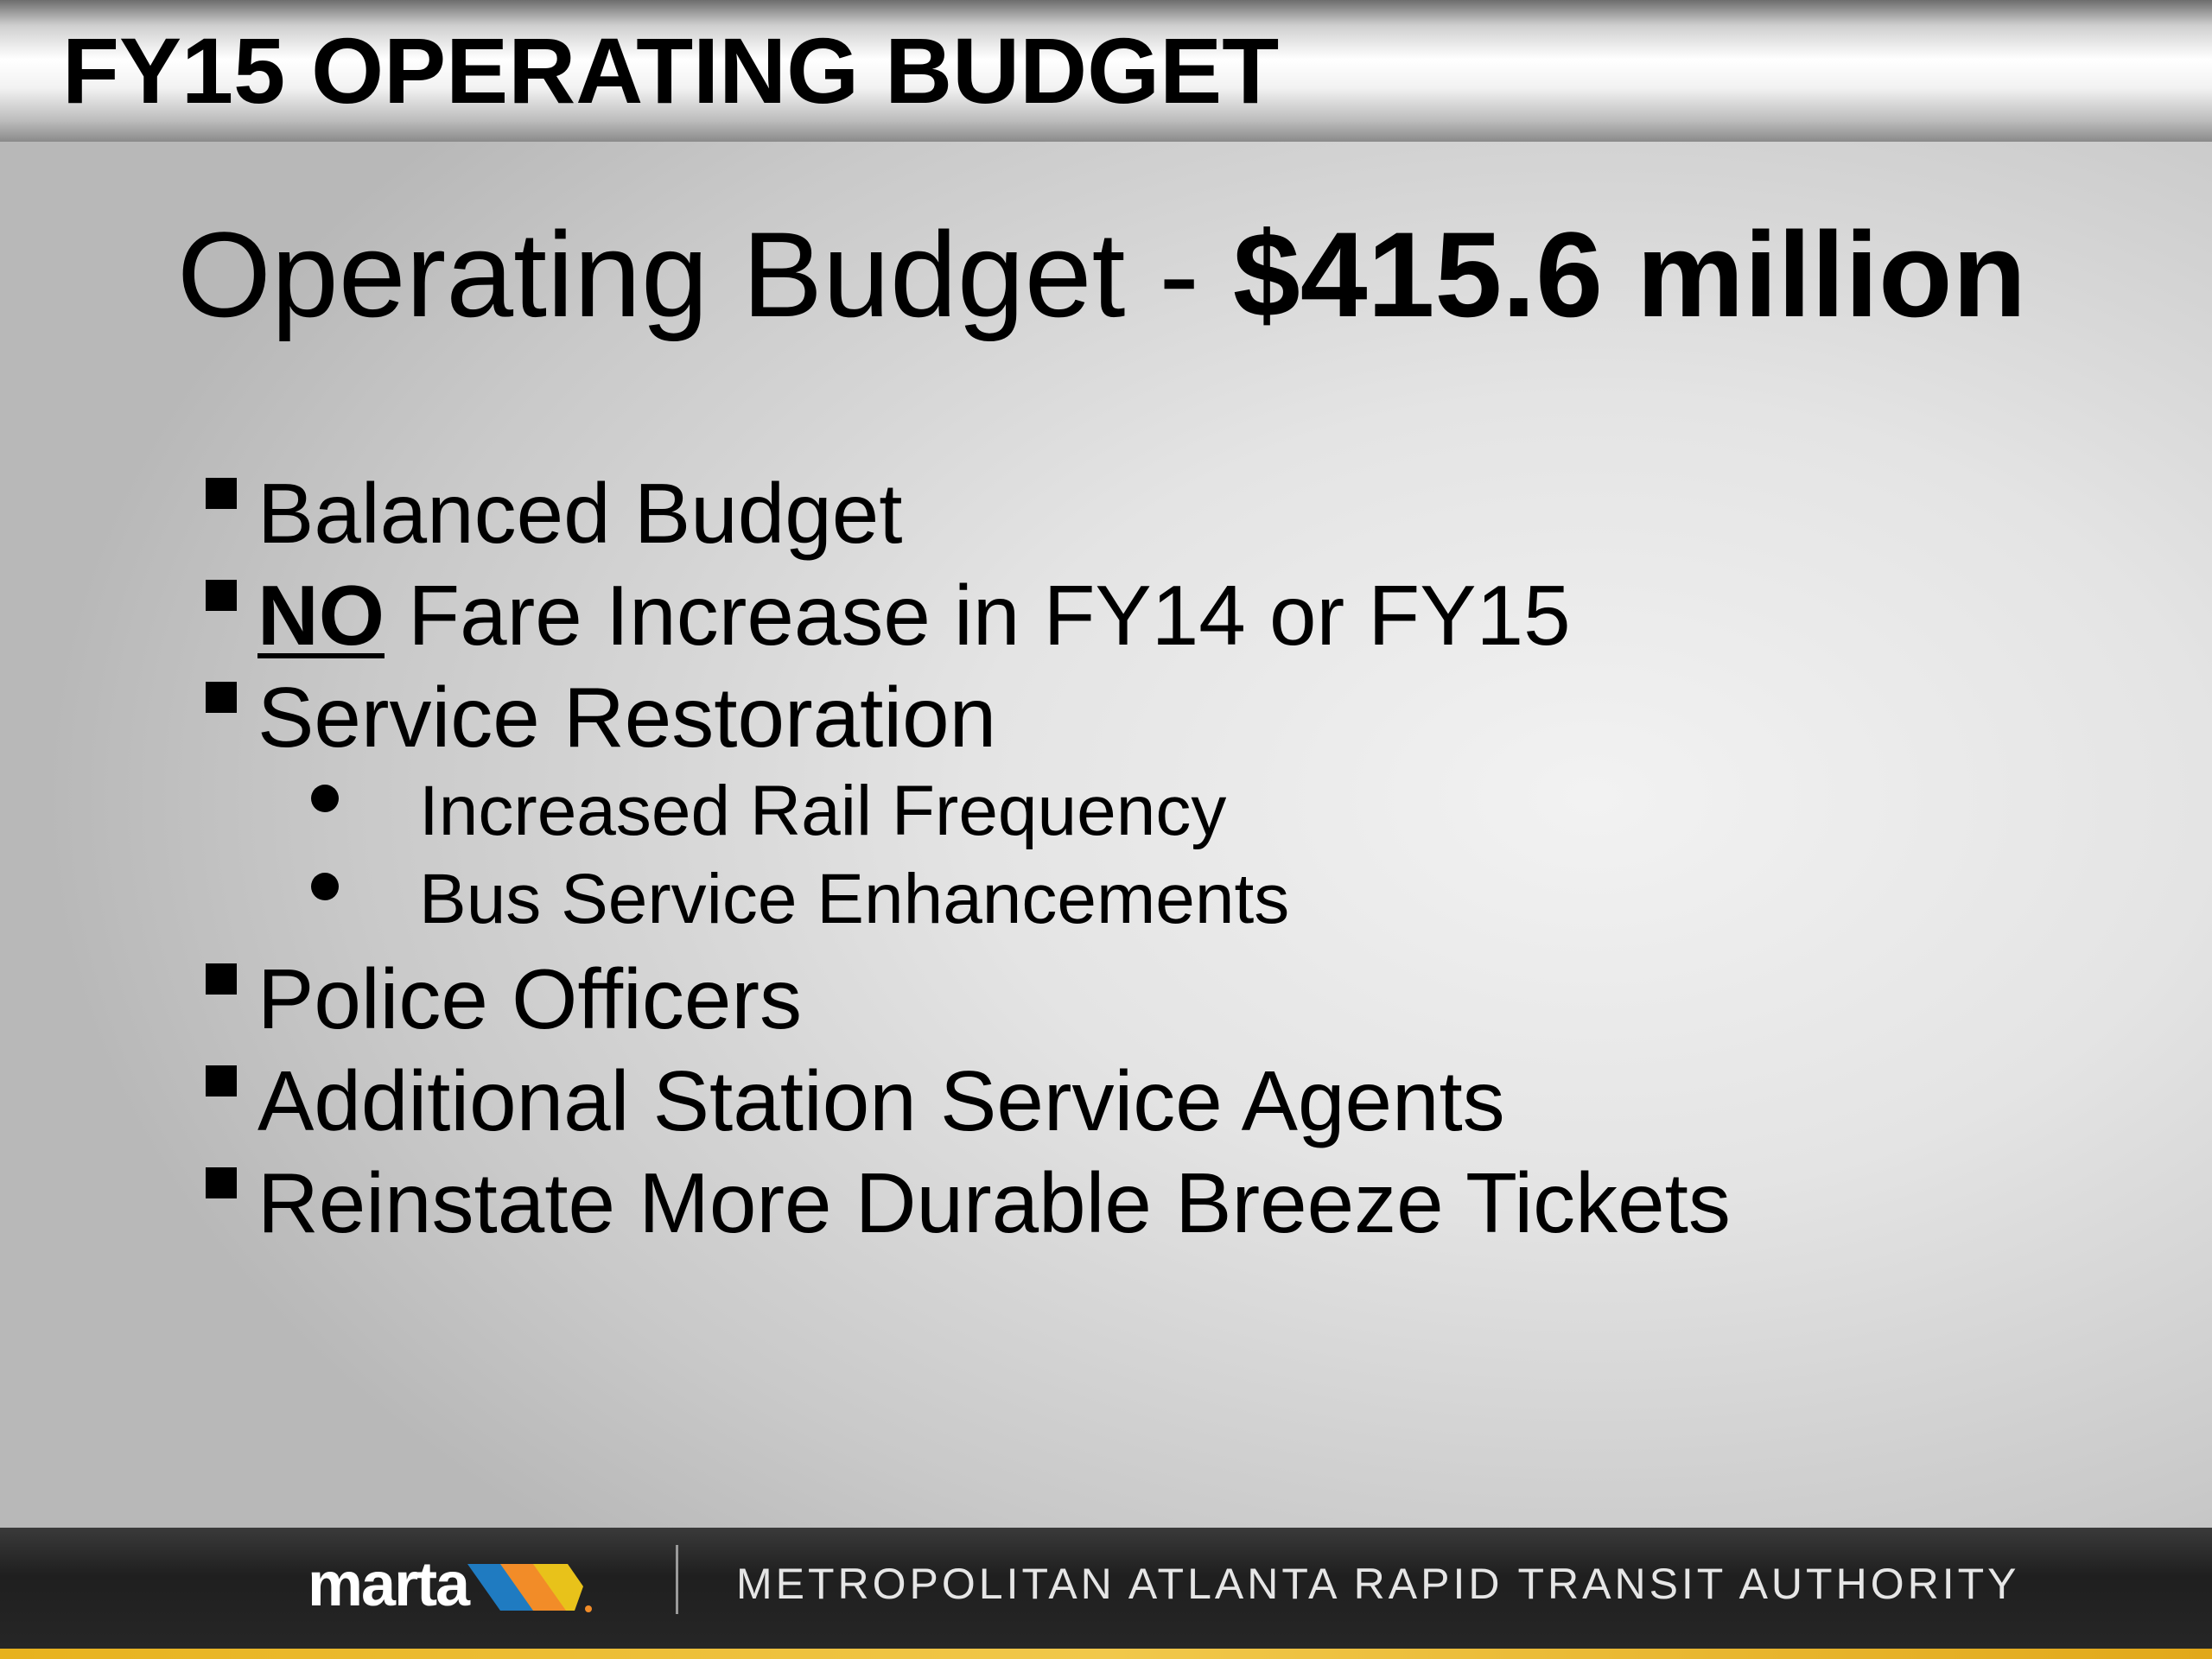  What do you see at coordinates (389, 1584) in the screenshot?
I see `logo-wordmark: marta` at bounding box center [389, 1584].